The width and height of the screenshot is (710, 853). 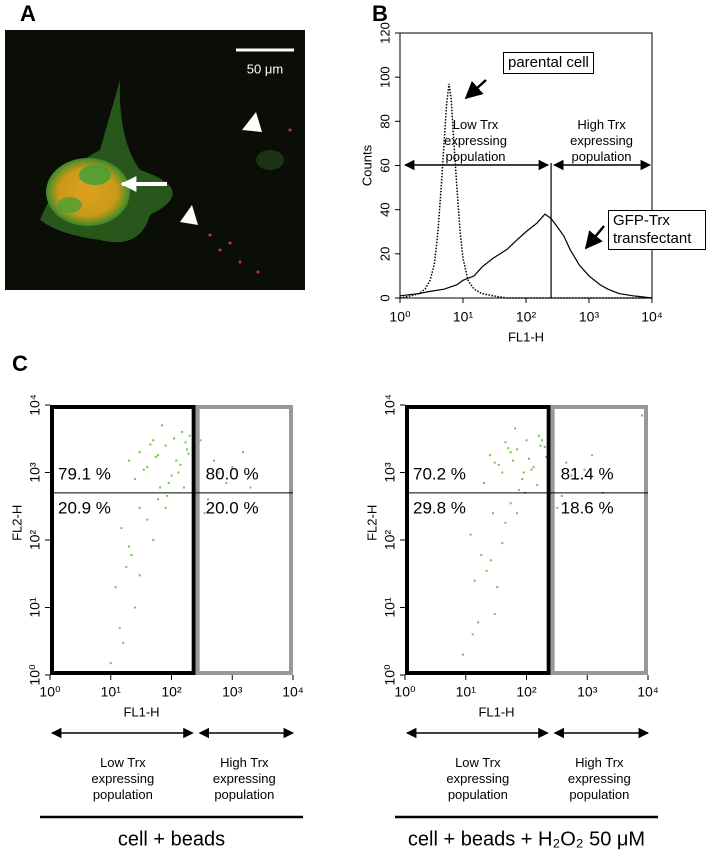 What do you see at coordinates (384, 209) in the screenshot?
I see `y-tick-label: 40` at bounding box center [384, 209].